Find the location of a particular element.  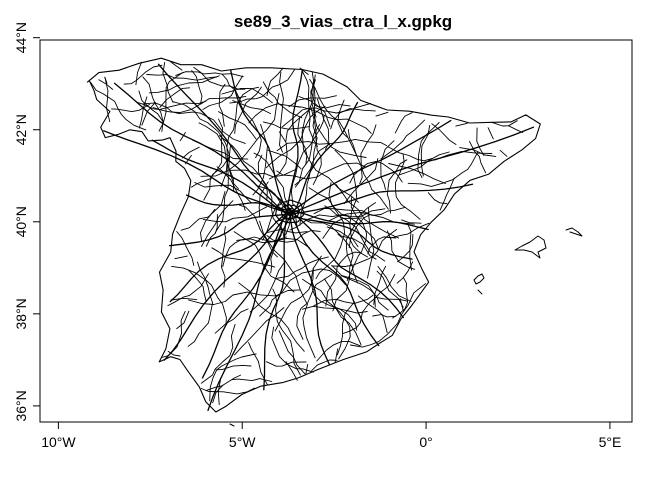

y-tick-label: 40°N is located at coordinates (21, 221).